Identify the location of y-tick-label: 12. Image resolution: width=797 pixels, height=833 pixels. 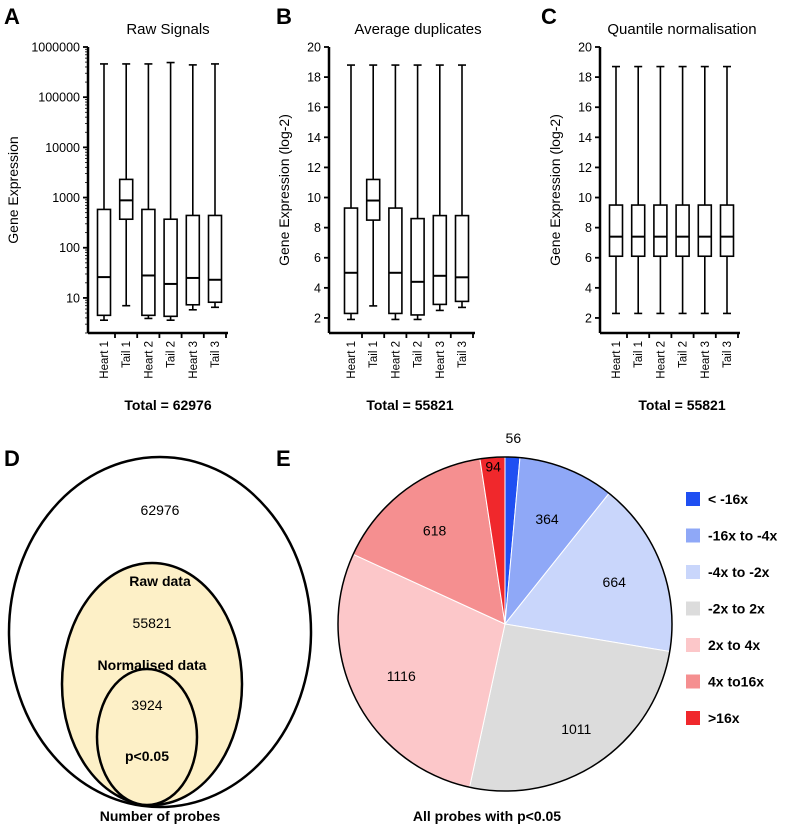
(314, 168).